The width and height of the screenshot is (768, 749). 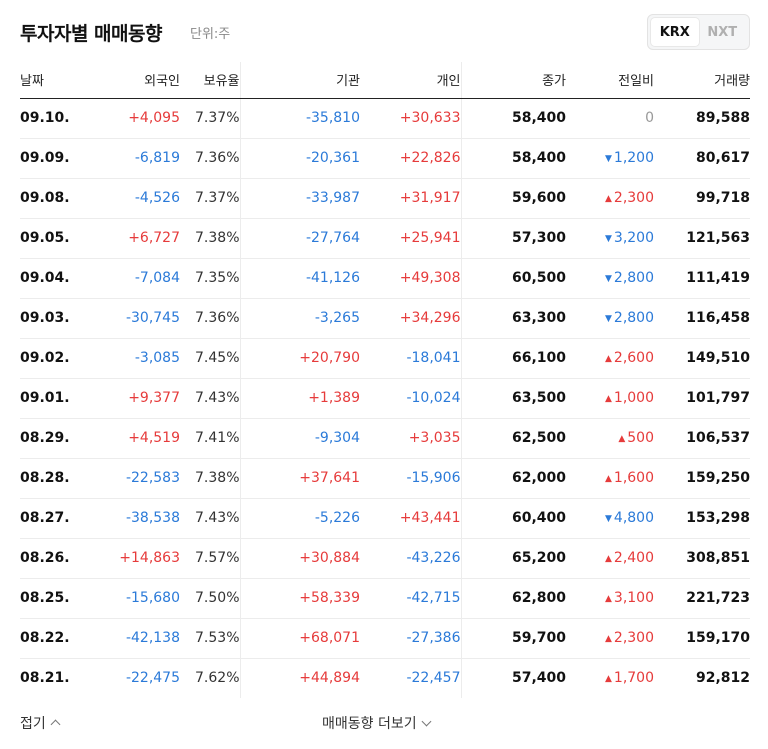 I want to click on volume-cell: 89,588, so click(x=702, y=118).